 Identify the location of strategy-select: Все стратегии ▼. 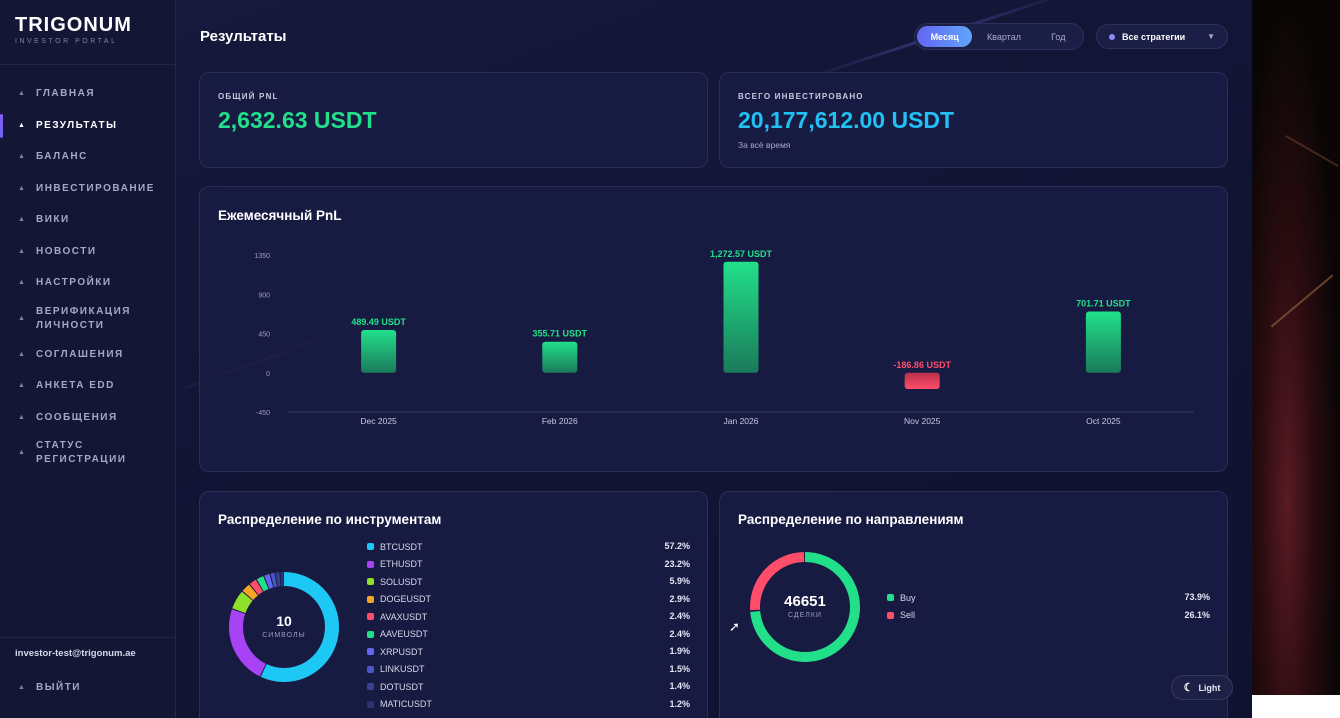
(1162, 36).